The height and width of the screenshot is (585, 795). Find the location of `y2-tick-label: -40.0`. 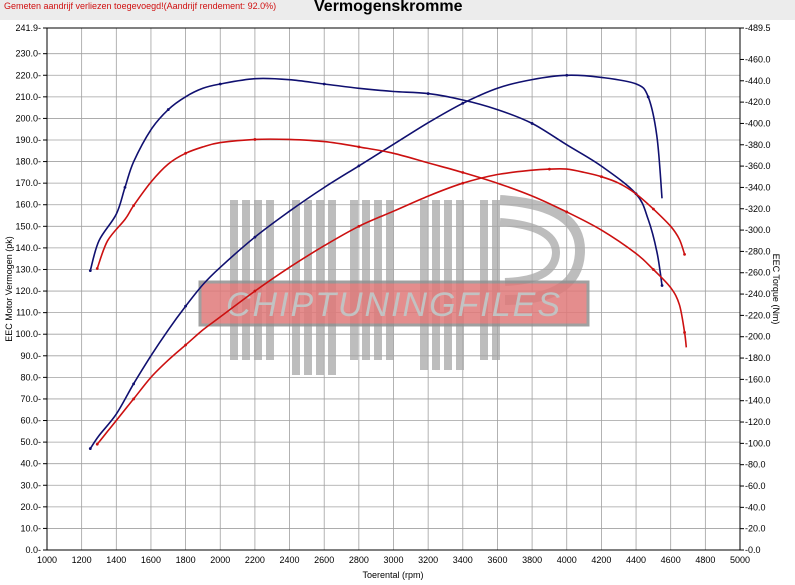

y2-tick-label: -40.0 is located at coordinates (755, 507).